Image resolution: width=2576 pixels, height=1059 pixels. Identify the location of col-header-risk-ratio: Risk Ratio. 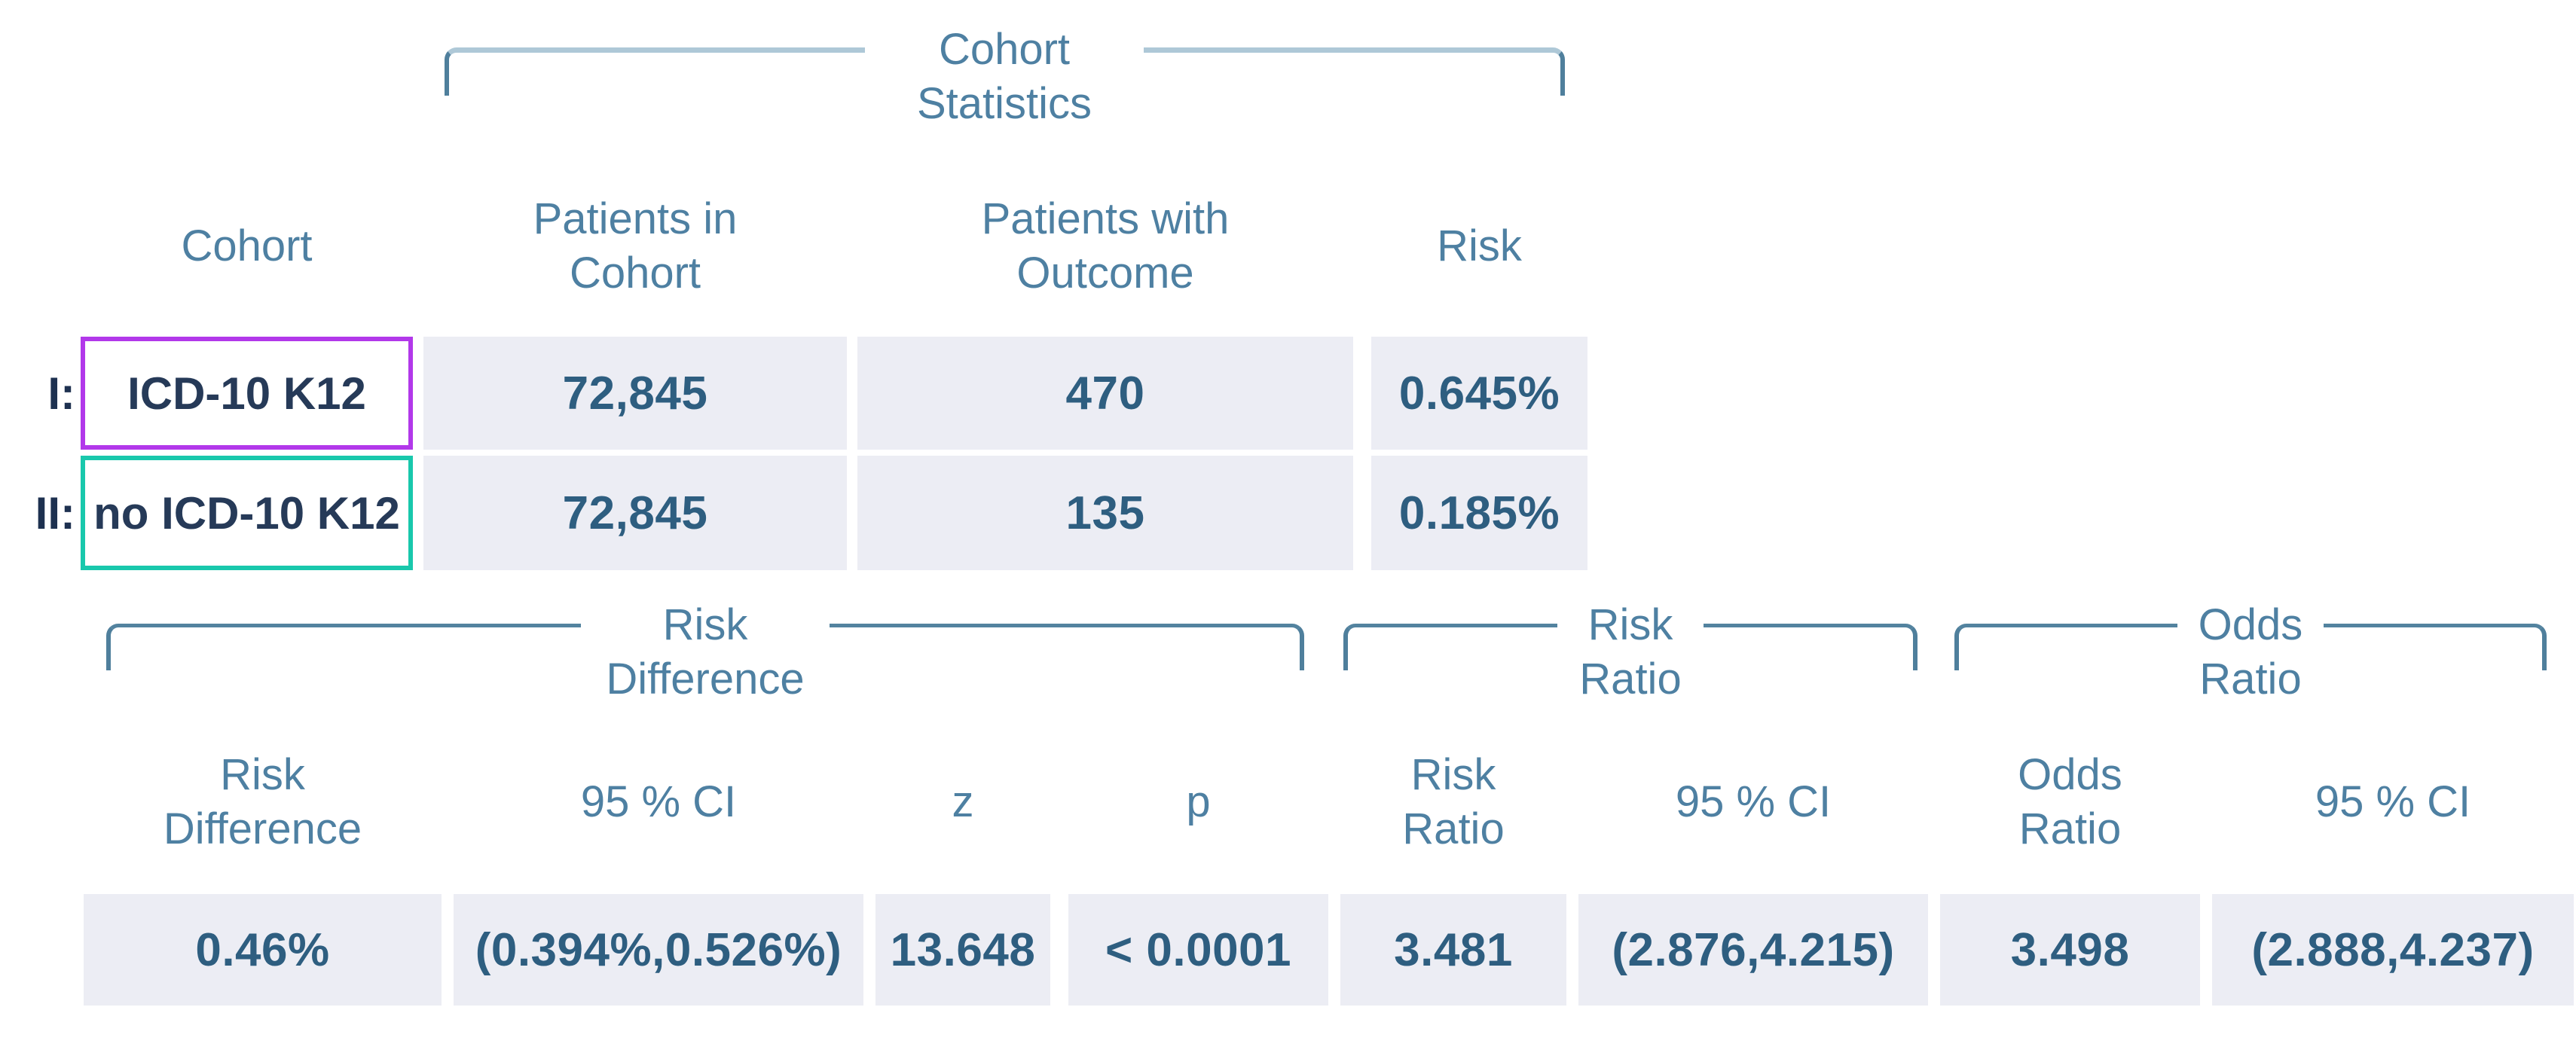
(1453, 802).